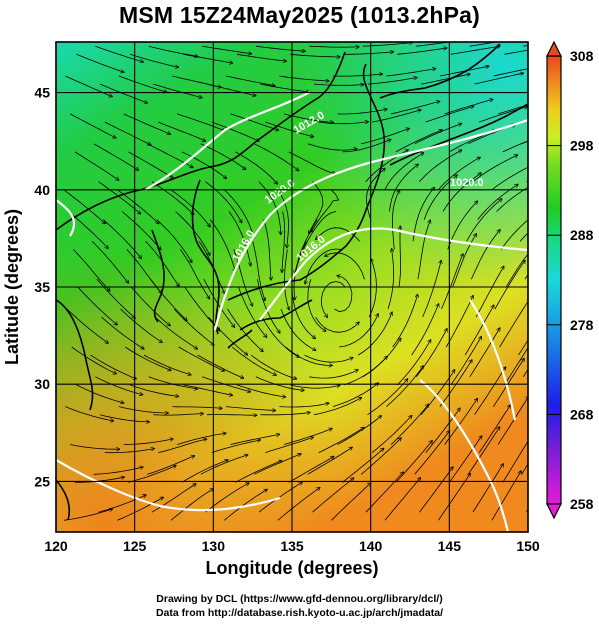 The width and height of the screenshot is (599, 625). What do you see at coordinates (135, 546) in the screenshot?
I see `x-tick-label: 125` at bounding box center [135, 546].